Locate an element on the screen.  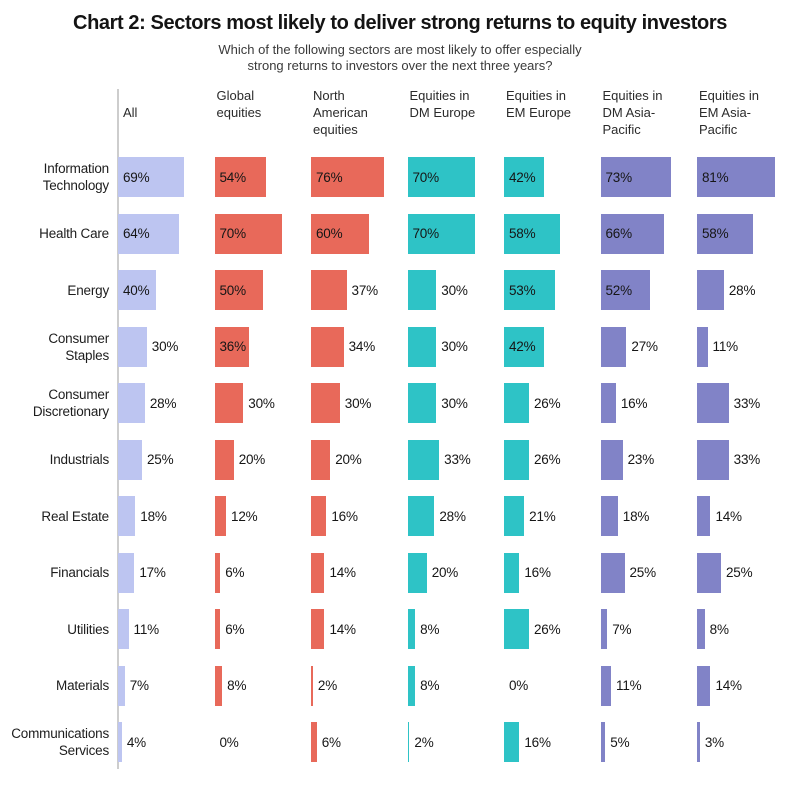
value-label: 40% is located at coordinates (136, 290).